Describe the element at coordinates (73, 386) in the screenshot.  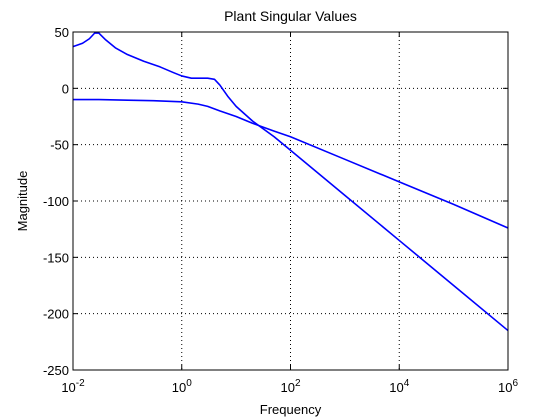
I see `x-tick-label: 10⁻²` at that location.